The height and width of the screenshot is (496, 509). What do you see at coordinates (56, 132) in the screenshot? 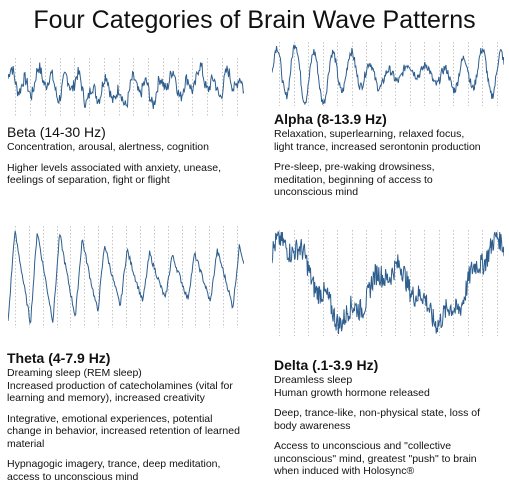
I see `beta-heading: Beta (14-30 Hz)` at bounding box center [56, 132].